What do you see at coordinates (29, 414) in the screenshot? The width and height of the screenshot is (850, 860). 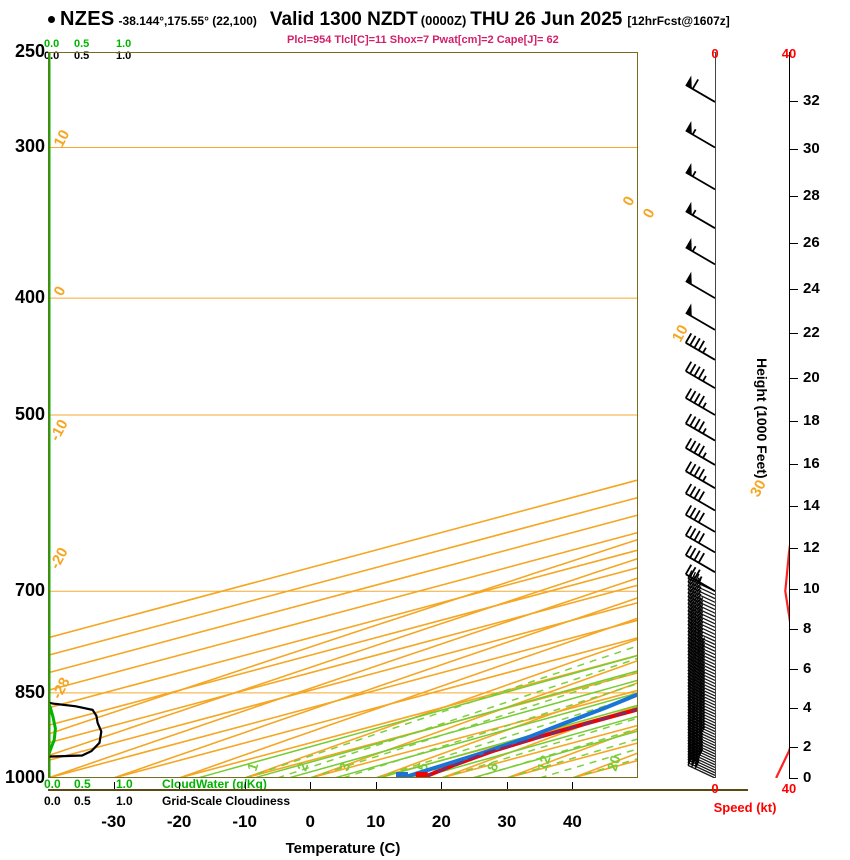 I see `pressure-tick-500: 500` at bounding box center [29, 414].